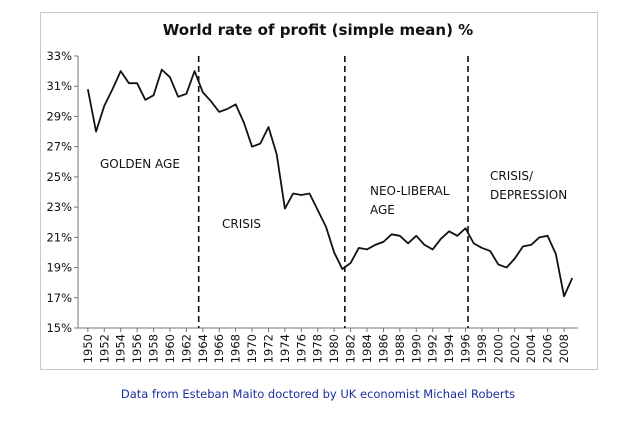 The image size is (640, 421). Describe the element at coordinates (433, 348) in the screenshot. I see `x-tick-label: 1992` at that location.